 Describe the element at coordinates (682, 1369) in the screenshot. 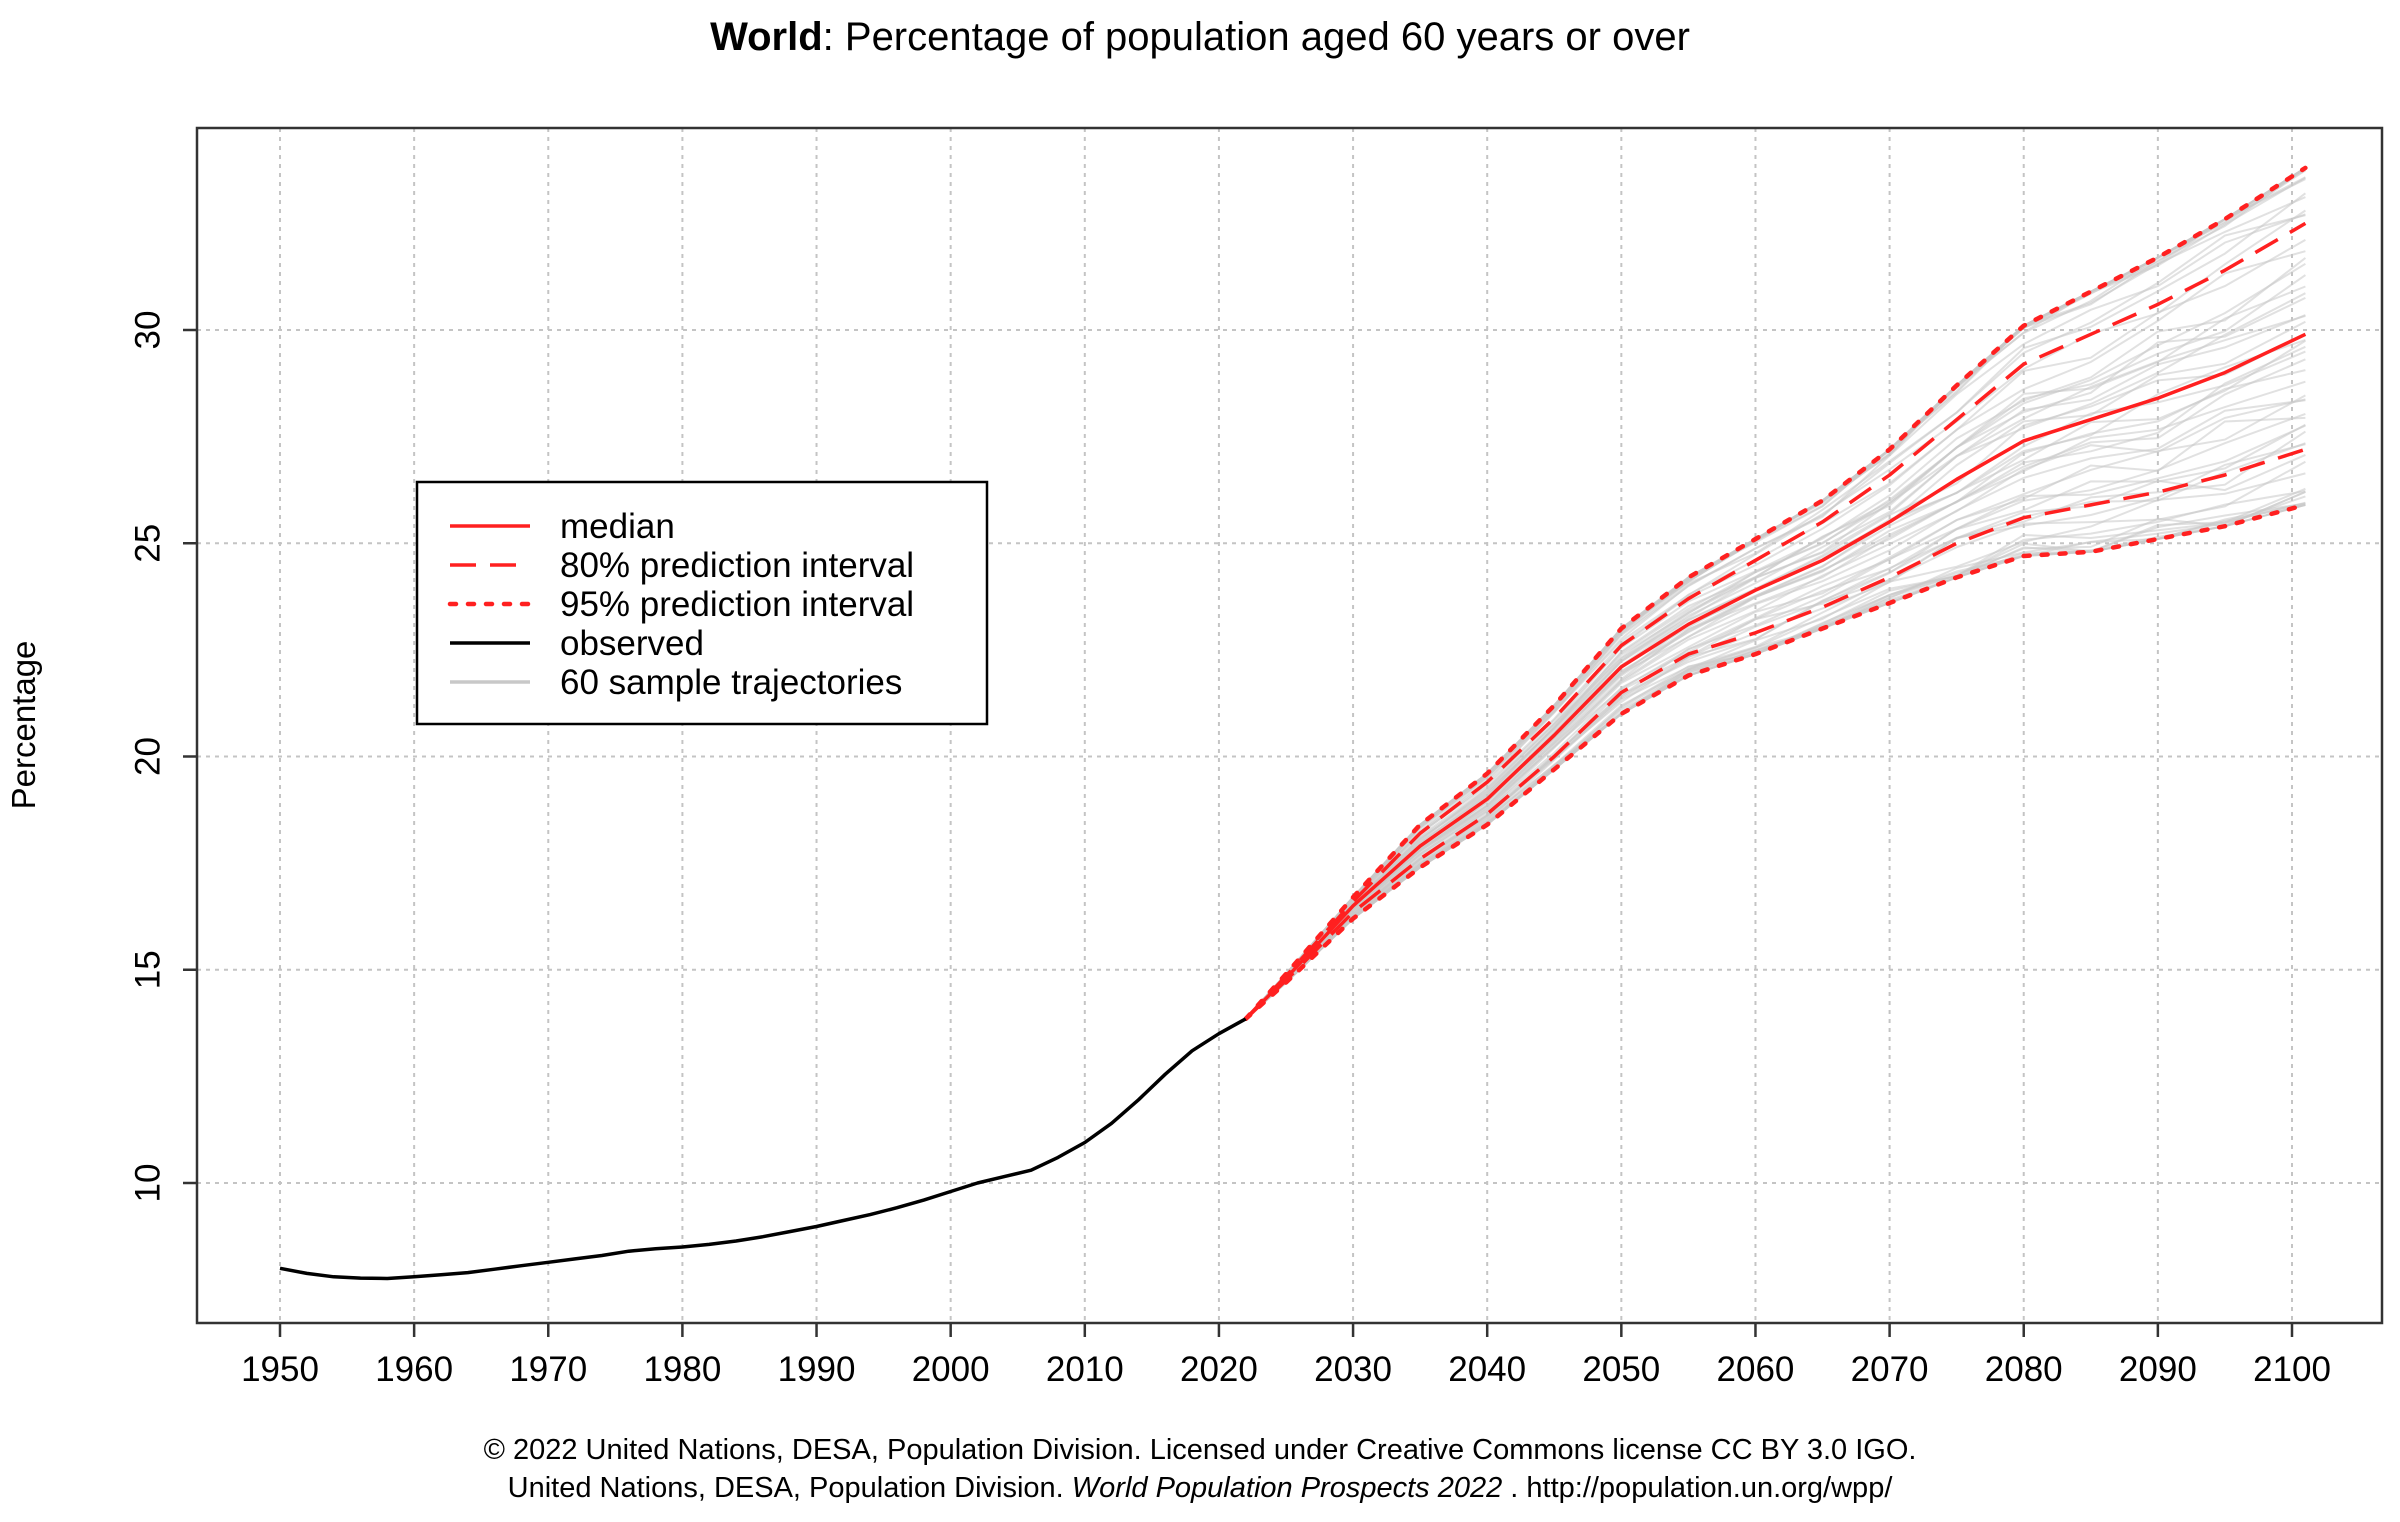

I see `x-tick-label-1980: 1980` at that location.